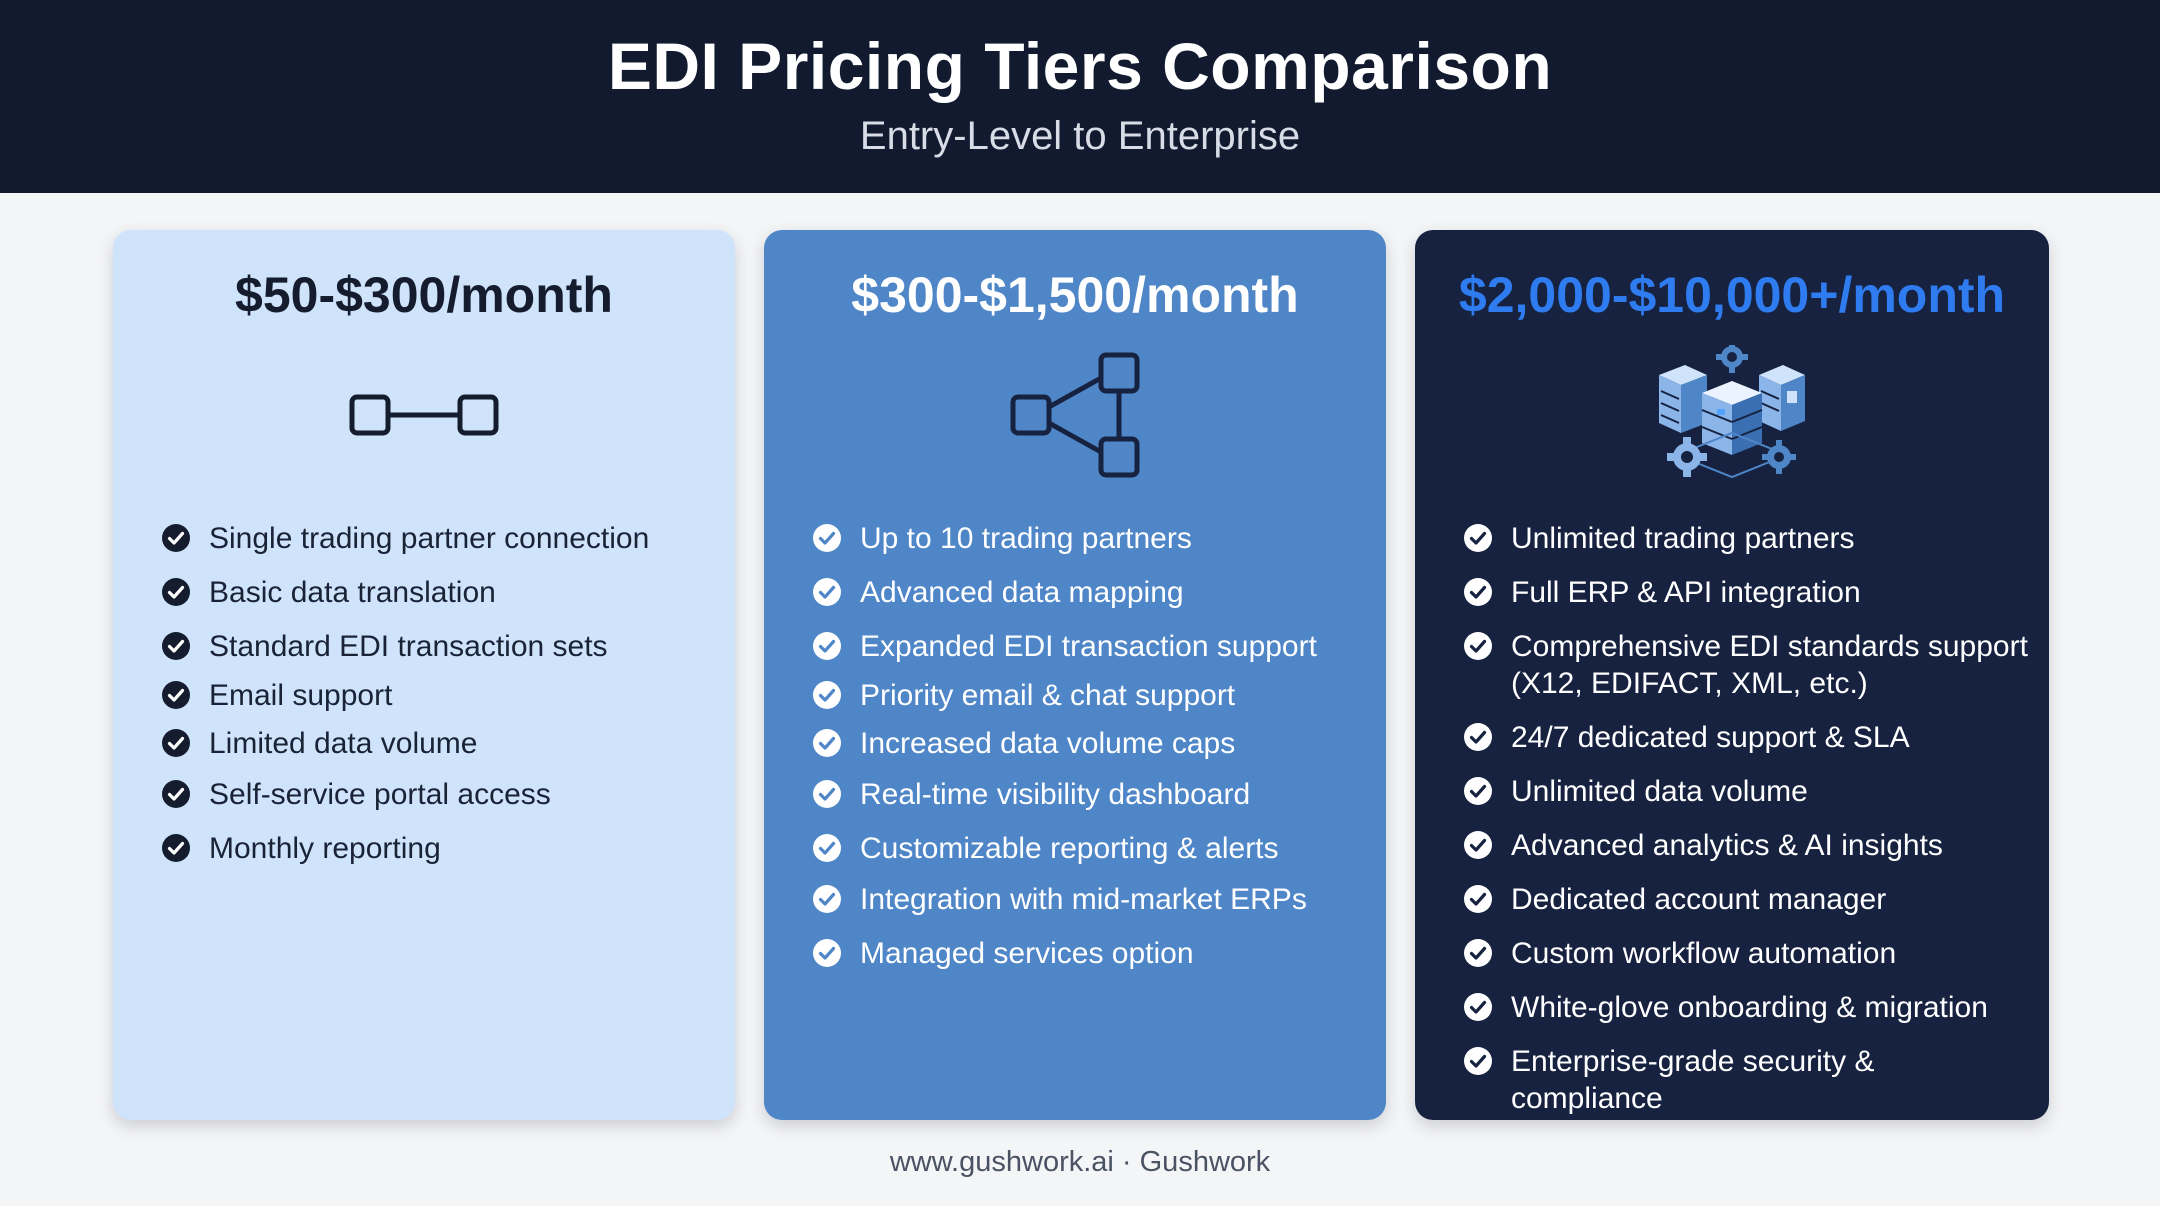 Image resolution: width=2160 pixels, height=1206 pixels. I want to click on tier-price: $50-$300/month, so click(424, 295).